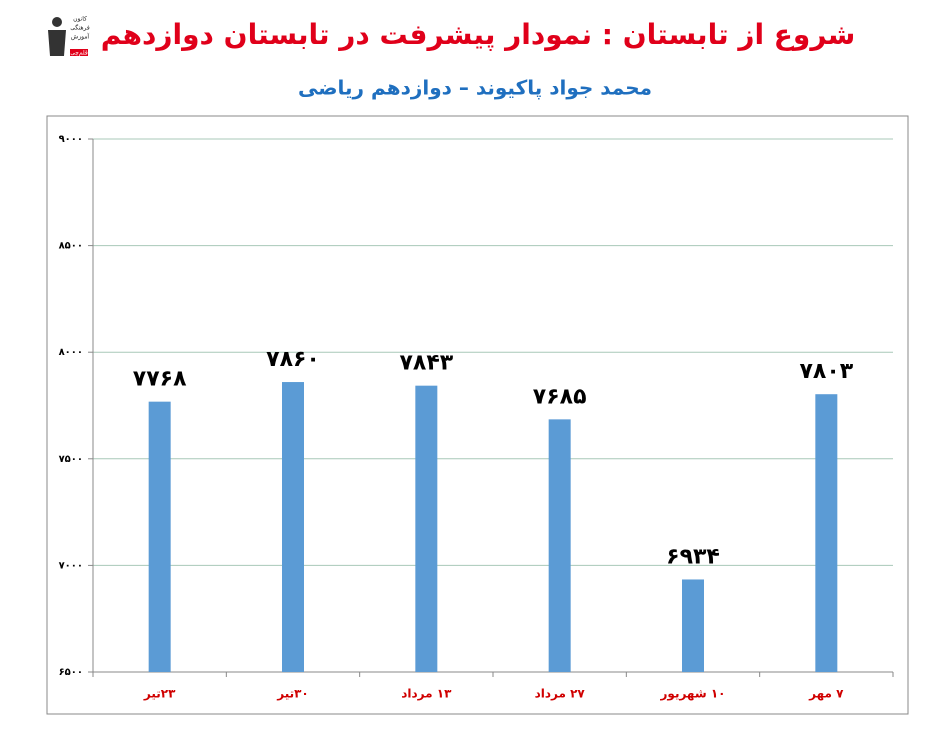  Describe the element at coordinates (80, 28) in the screenshot. I see `logo-text: فرهنگی` at that location.